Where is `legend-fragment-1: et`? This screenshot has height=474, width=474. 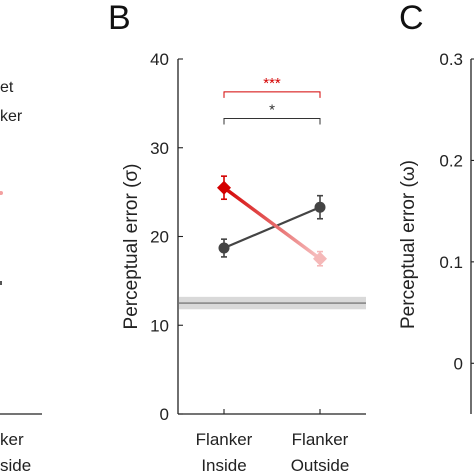 legend-fragment-1: et is located at coordinates (7, 87).